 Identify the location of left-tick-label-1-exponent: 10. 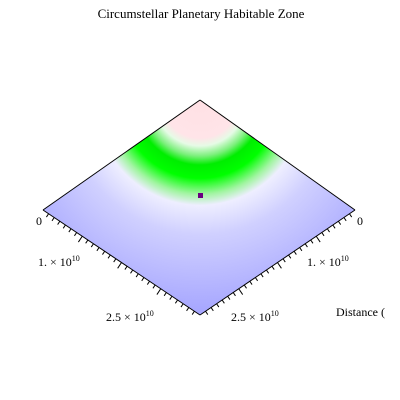
(76, 258).